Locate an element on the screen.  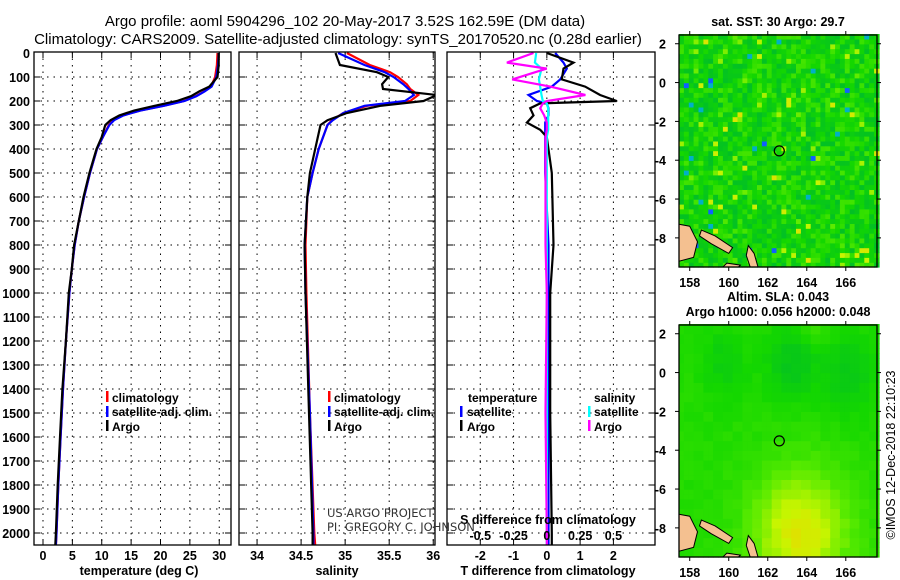
x-tick-label: -1 is located at coordinates (513, 556).